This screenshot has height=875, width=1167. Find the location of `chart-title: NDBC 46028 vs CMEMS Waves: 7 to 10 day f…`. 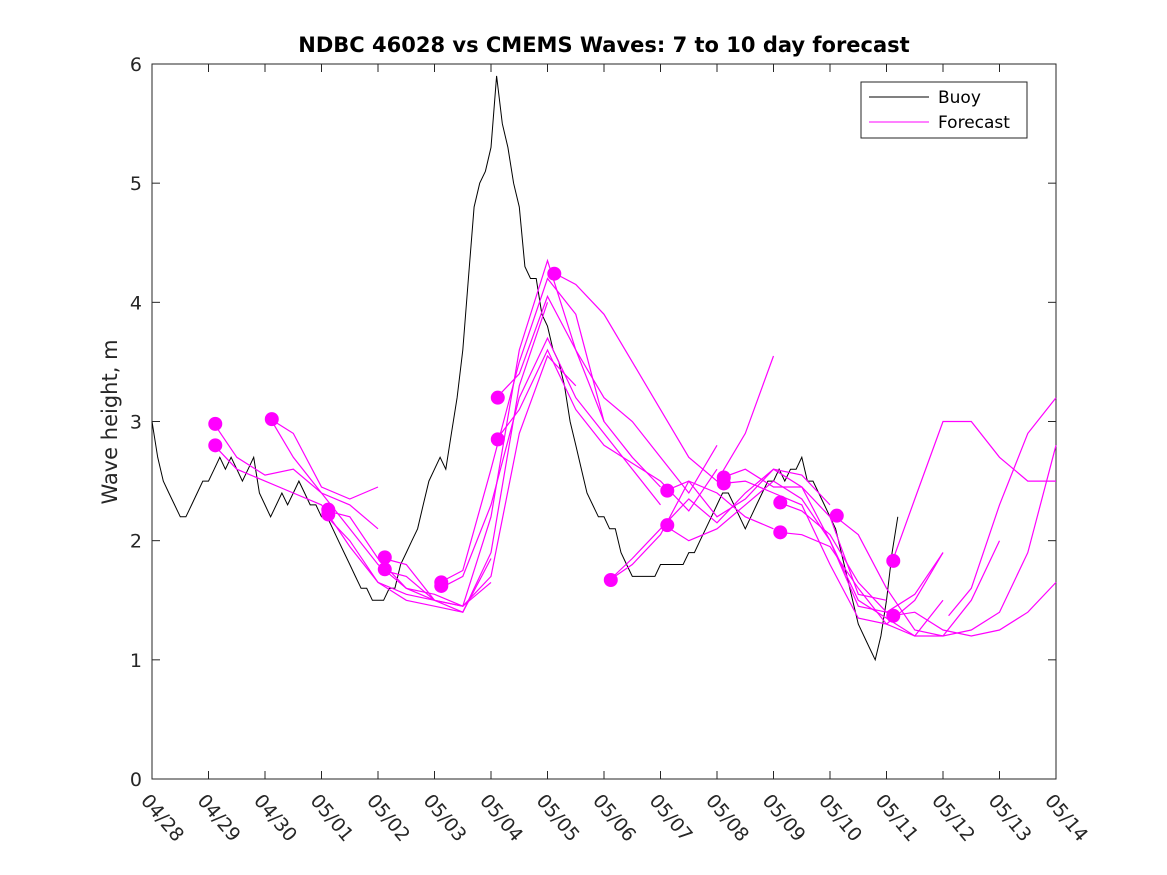

chart-title: NDBC 46028 vs CMEMS Waves: 7 to 10 day f… is located at coordinates (603, 45).